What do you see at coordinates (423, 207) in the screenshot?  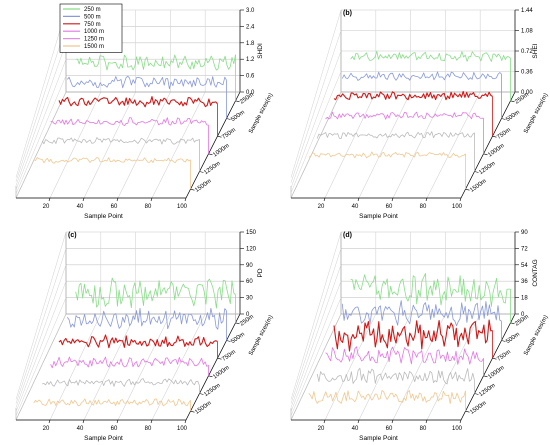 I see `x-tick-label: 80` at bounding box center [423, 207].